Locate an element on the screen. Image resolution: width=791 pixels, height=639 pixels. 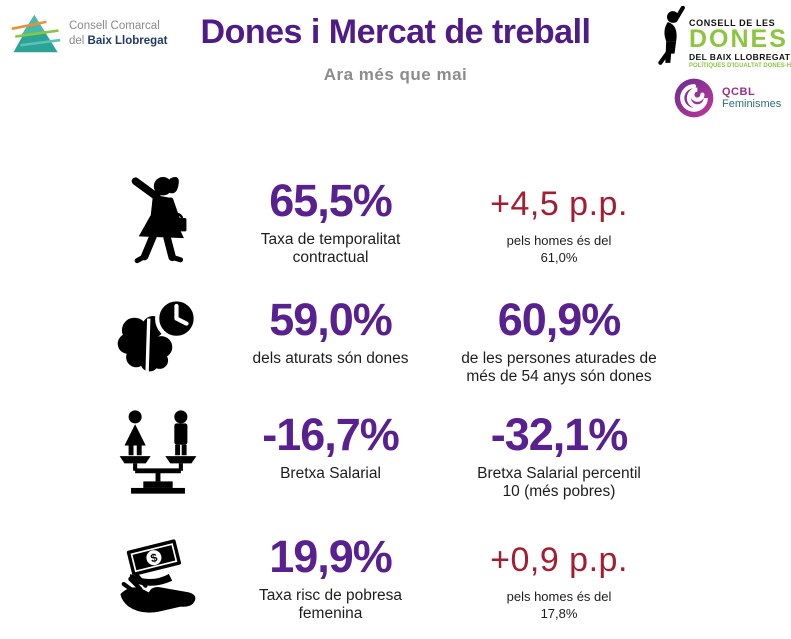
stat-pobresa-femenina: 19,9% Taxa risc de pobresa femenina is located at coordinates (330, 571).